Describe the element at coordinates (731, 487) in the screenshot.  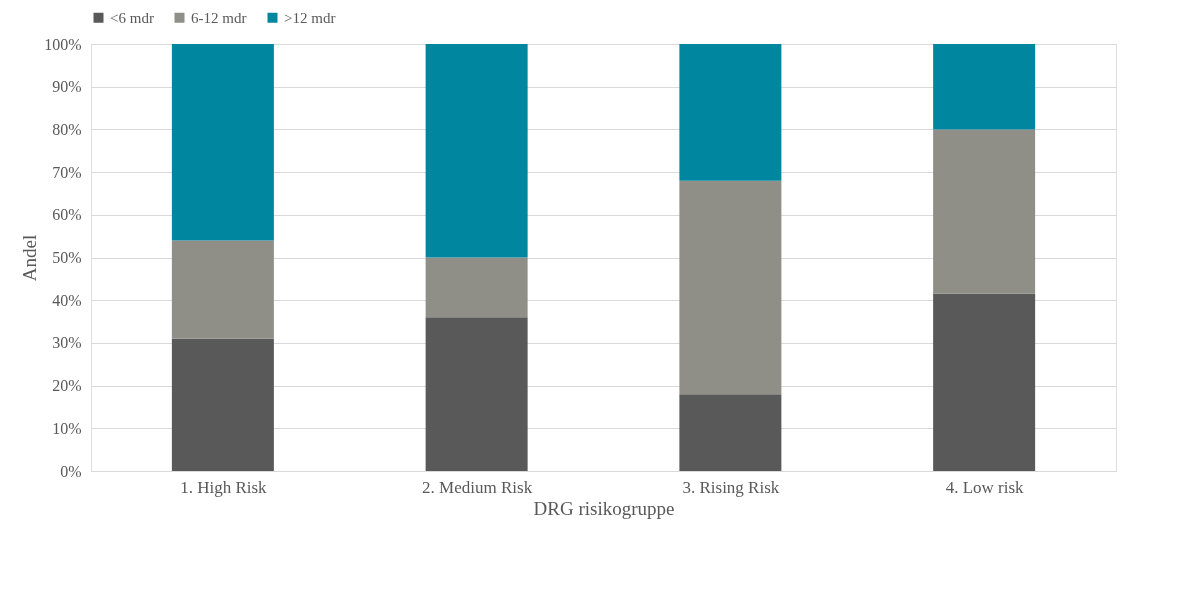
I see `x-tick-label: 3. Rising Risk` at that location.